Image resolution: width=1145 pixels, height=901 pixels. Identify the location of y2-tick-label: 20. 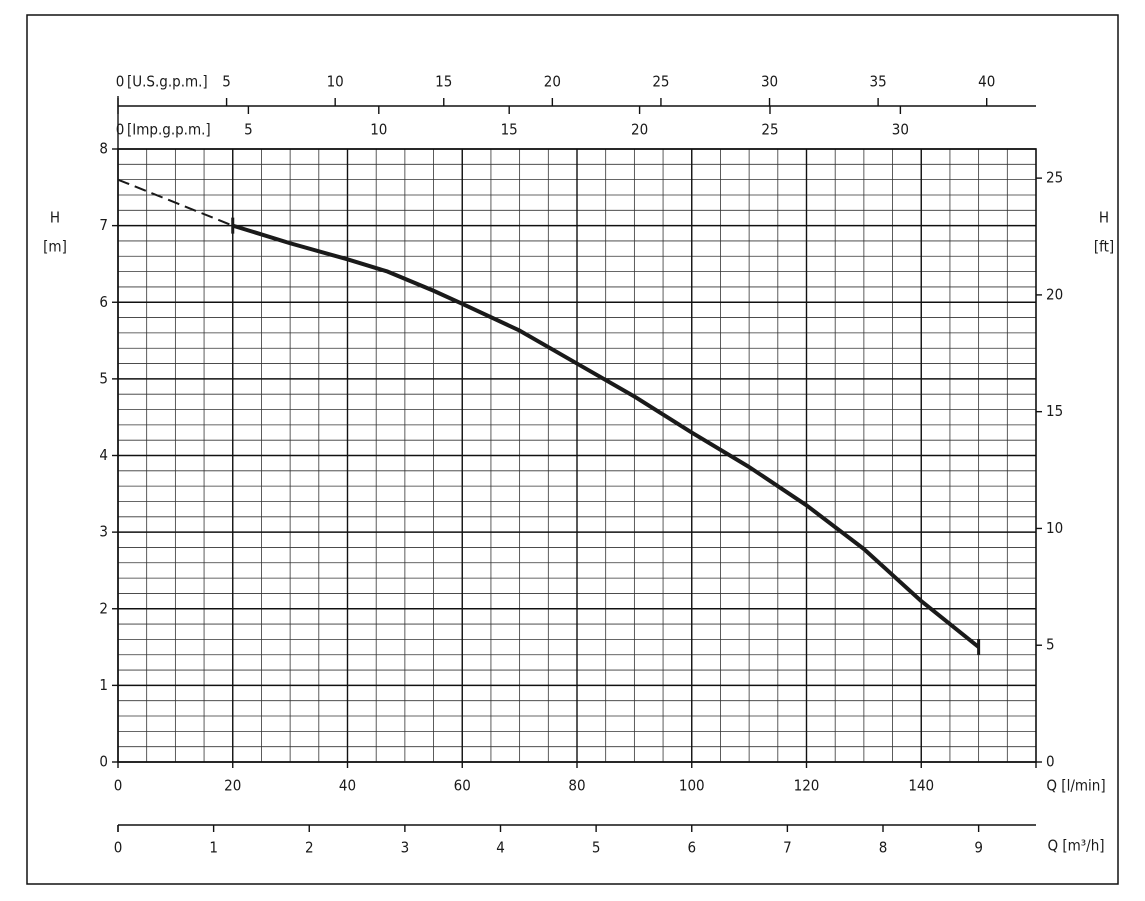
(1054, 294).